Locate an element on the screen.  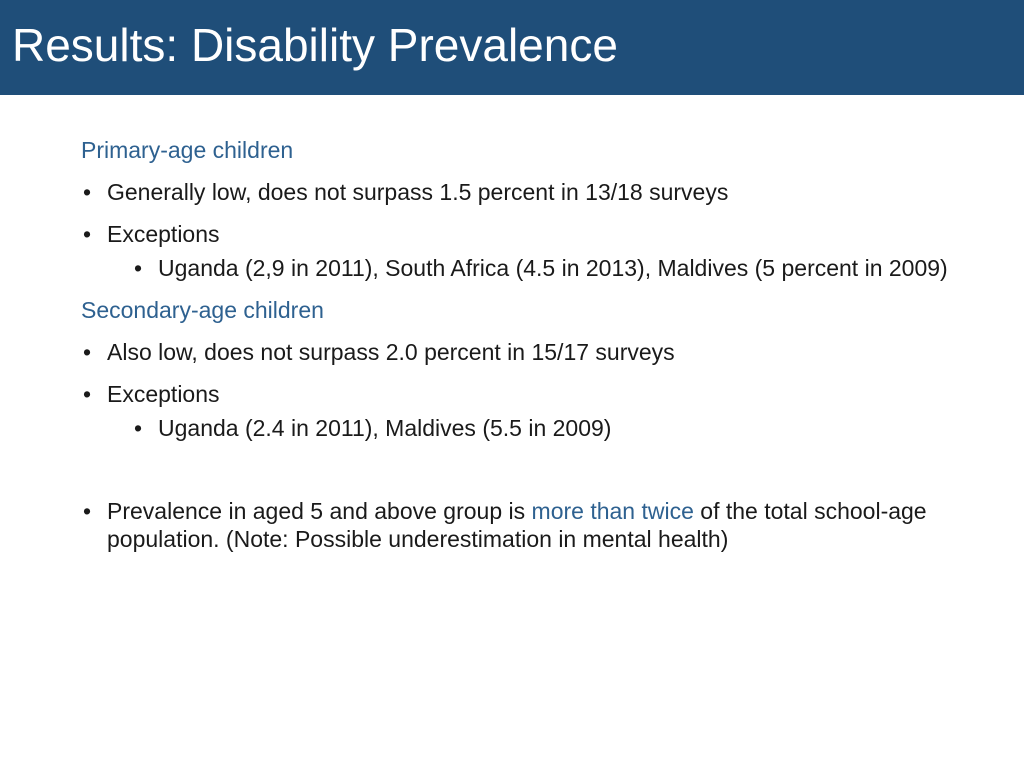
prevalence-text-start: Prevalence in aged 5 and above group is is located at coordinates (319, 511).